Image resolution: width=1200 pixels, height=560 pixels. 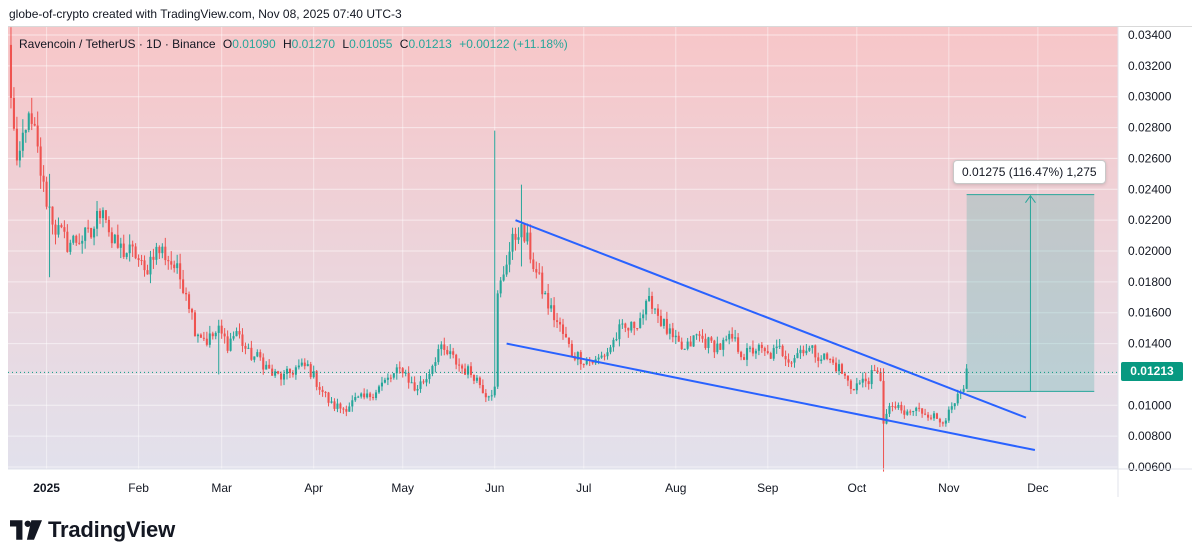 What do you see at coordinates (948, 488) in the screenshot?
I see `x-tick-label: Nov` at bounding box center [948, 488].